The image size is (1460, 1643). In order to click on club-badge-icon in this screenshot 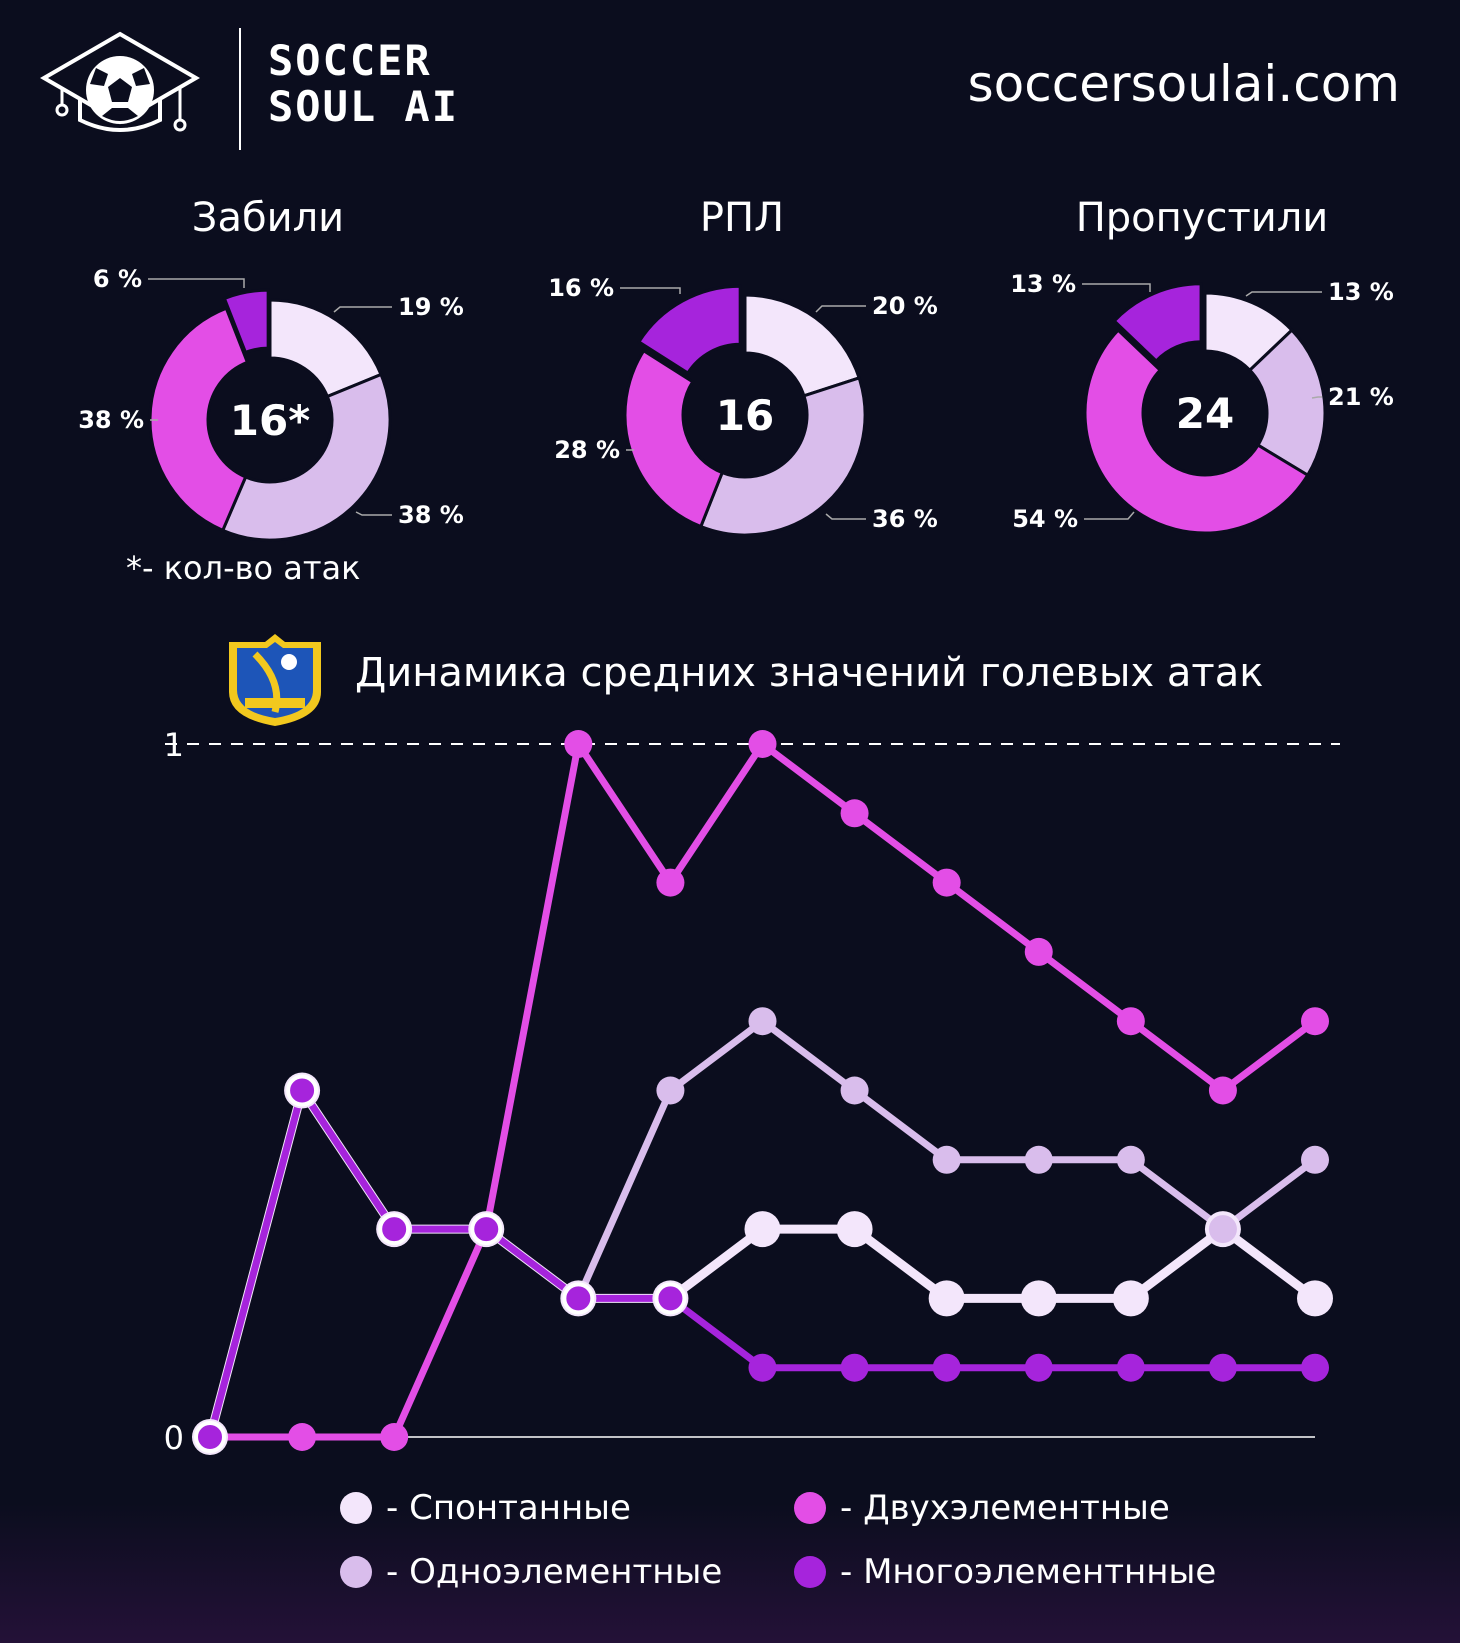, I will do `click(275, 680)`.